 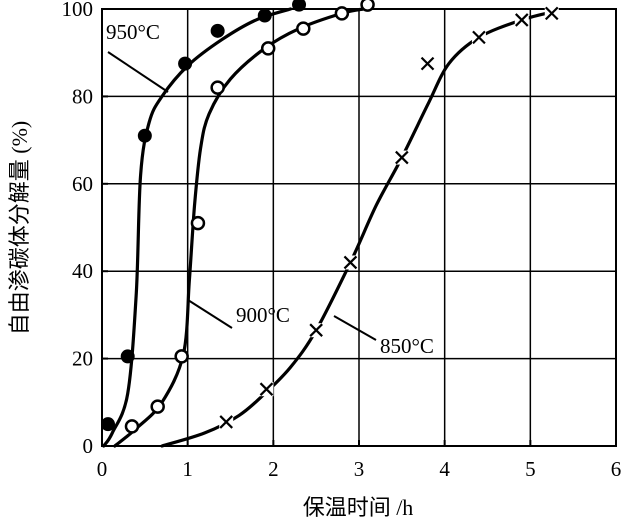 I want to click on x-tick-label: 4, so click(x=444, y=469).